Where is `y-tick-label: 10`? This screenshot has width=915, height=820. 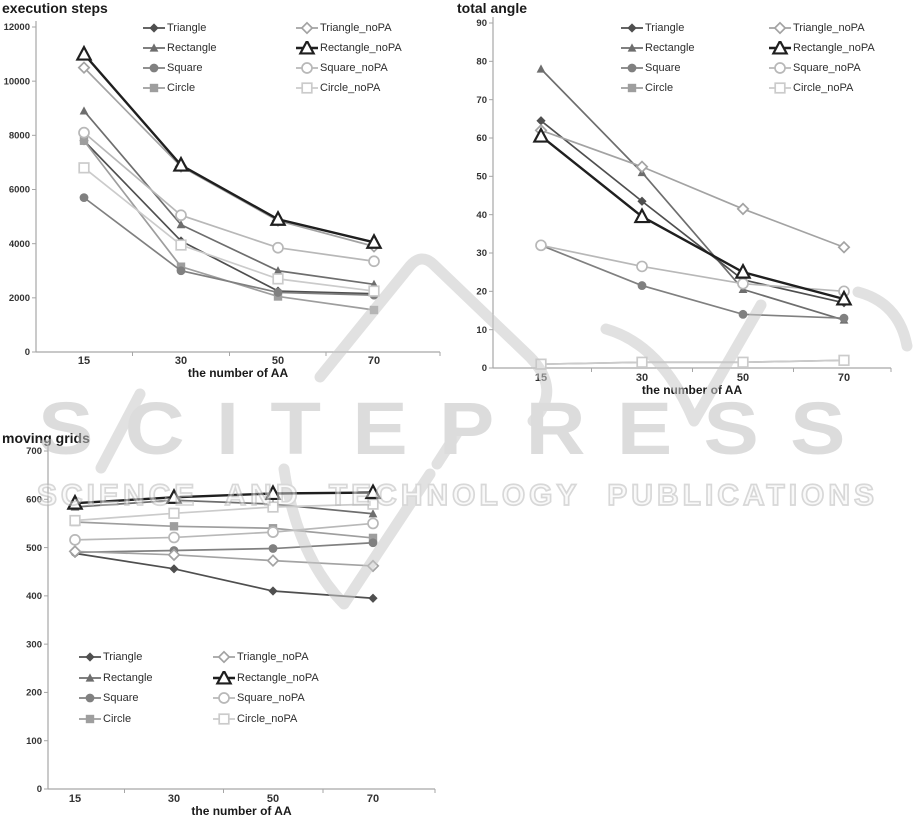
y-tick-label: 10 is located at coordinates (481, 330).